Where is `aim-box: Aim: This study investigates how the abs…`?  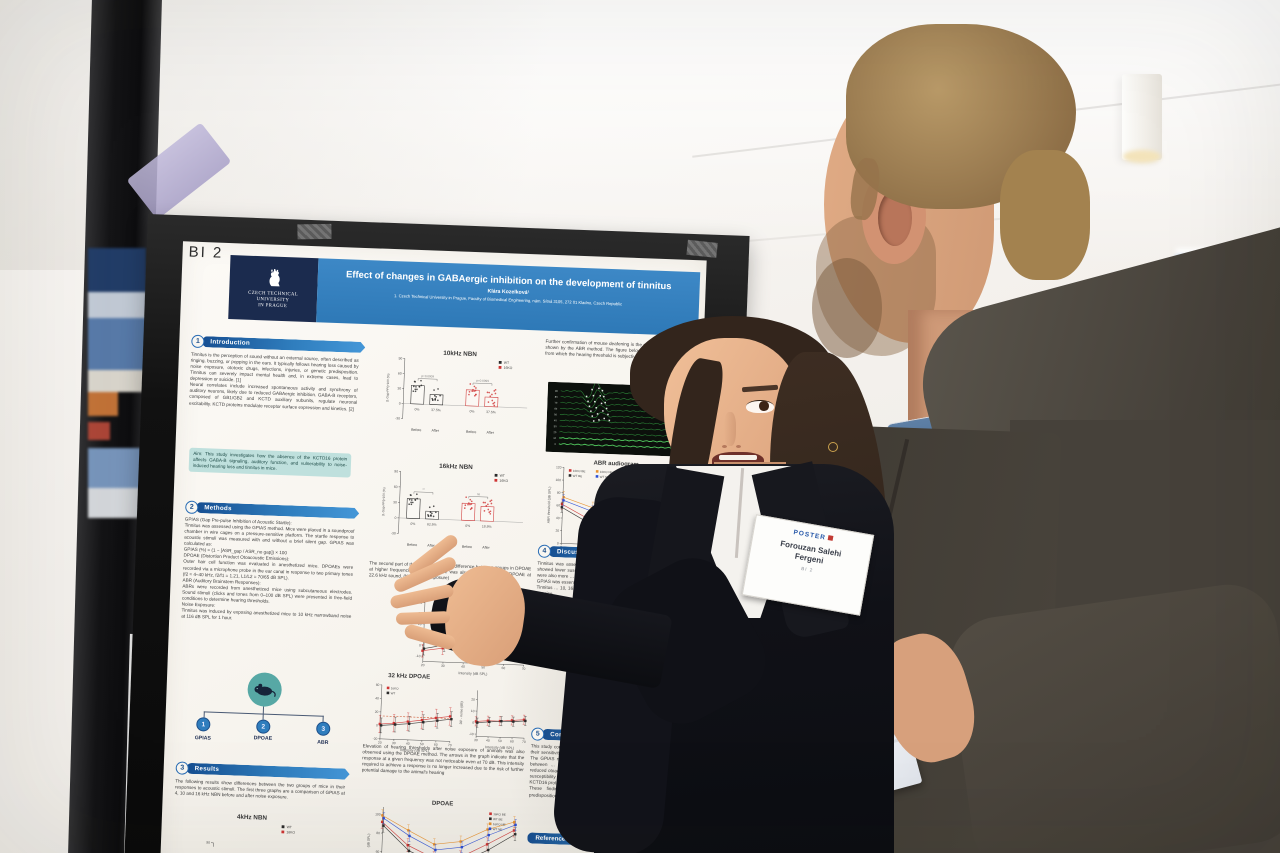
aim-box: Aim: This study investigates how the abs… is located at coordinates (270, 462).